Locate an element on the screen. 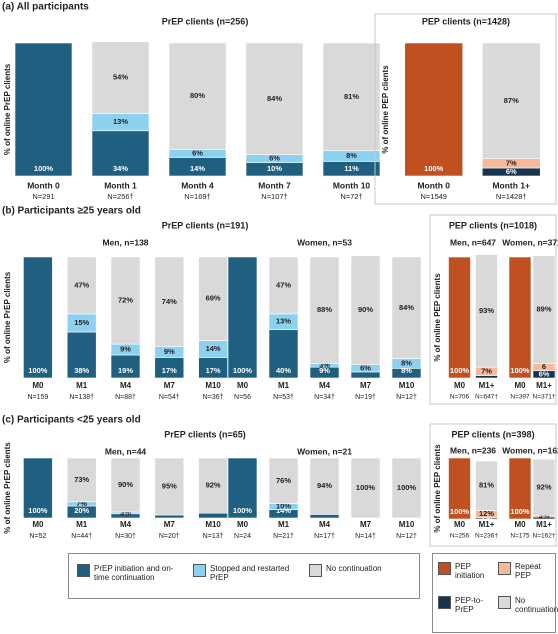 This screenshot has width=558, height=634. value-label: 19% is located at coordinates (125, 370).